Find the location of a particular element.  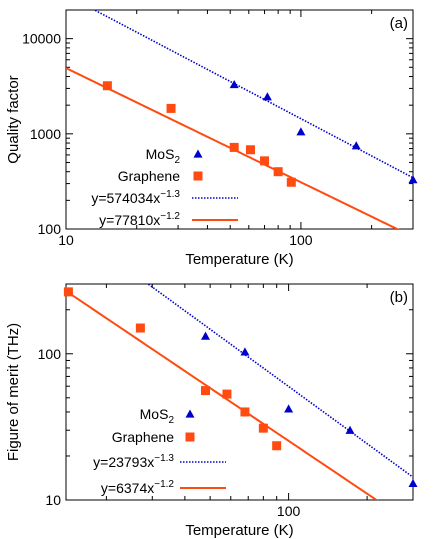

panel-a-y-tick-label: 100 is located at coordinates (50, 229).